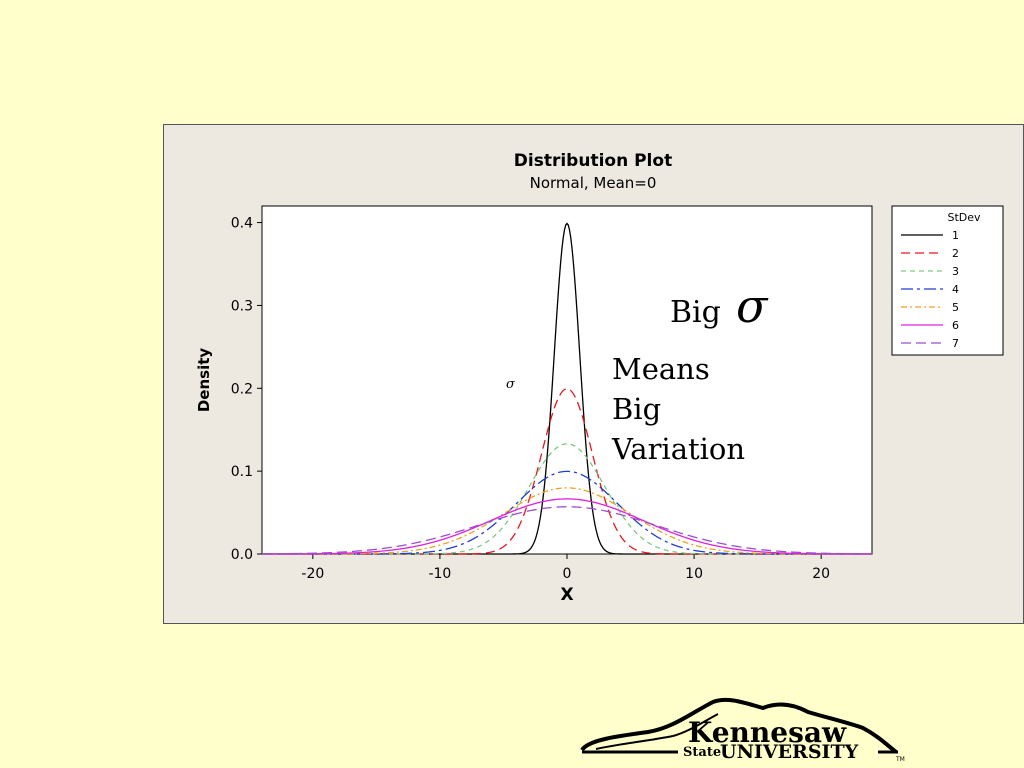 Image resolution: width=1024 pixels, height=768 pixels. What do you see at coordinates (242, 472) in the screenshot?
I see `y-tick-label: 0.1` at bounding box center [242, 472].